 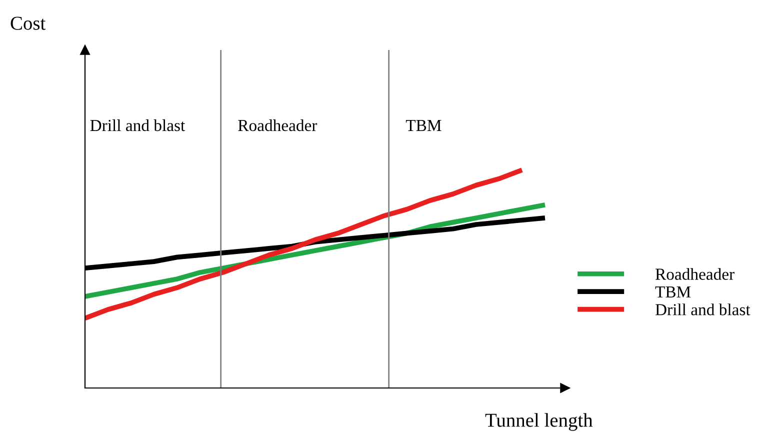 What do you see at coordinates (28, 23) in the screenshot?
I see `text: Cost` at bounding box center [28, 23].